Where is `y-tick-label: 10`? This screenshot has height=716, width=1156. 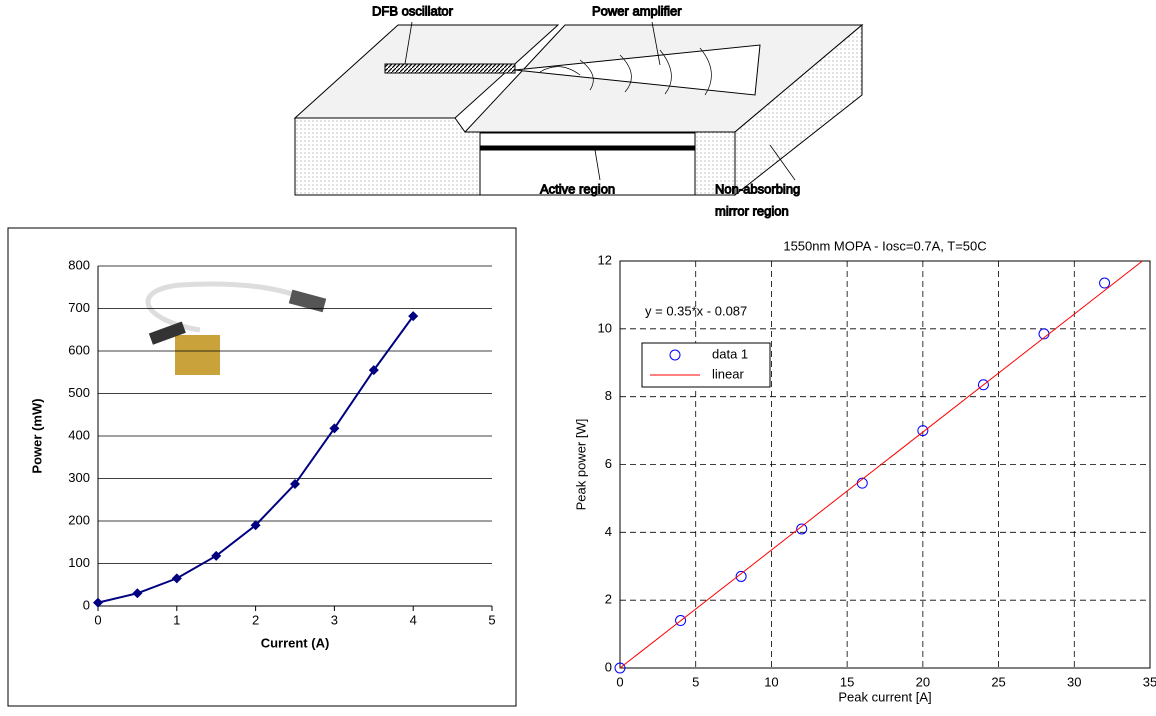
y-tick-label: 10 is located at coordinates (605, 327).